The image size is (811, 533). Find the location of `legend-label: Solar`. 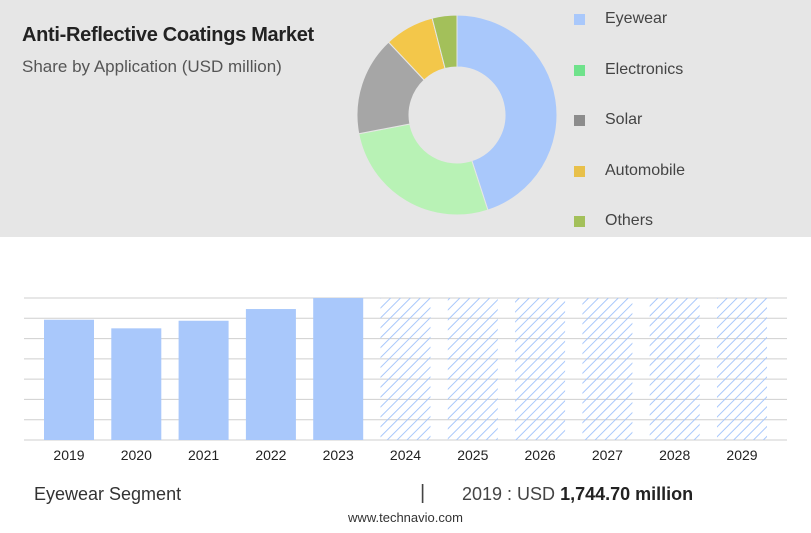

legend-label: Solar is located at coordinates (624, 119).